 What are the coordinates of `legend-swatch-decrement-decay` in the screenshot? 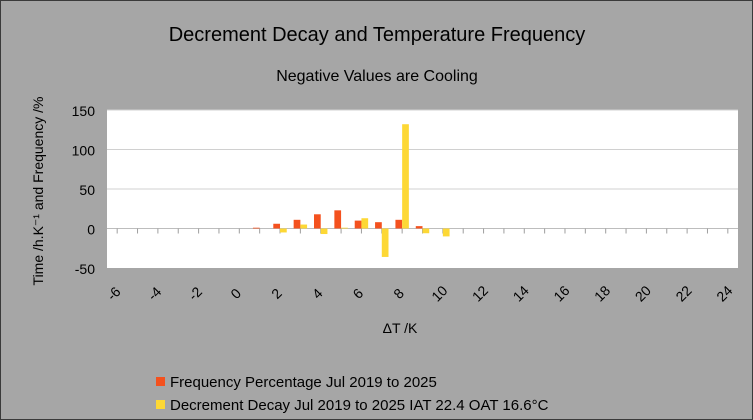 It's located at (160, 404).